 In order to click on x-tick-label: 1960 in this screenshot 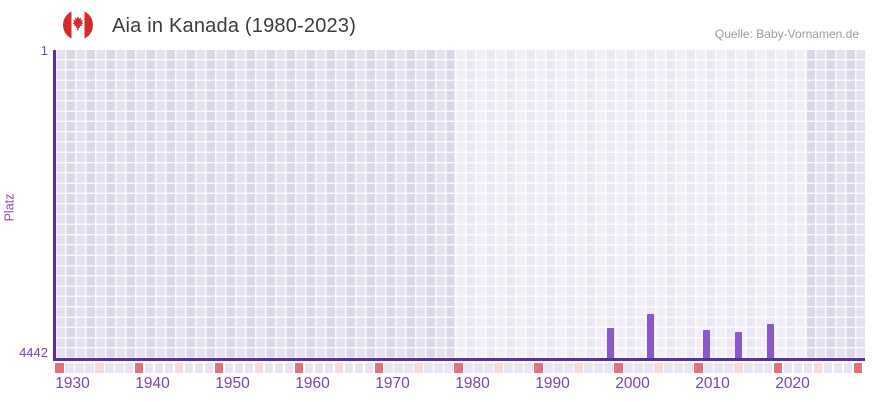, I will do `click(312, 383)`.